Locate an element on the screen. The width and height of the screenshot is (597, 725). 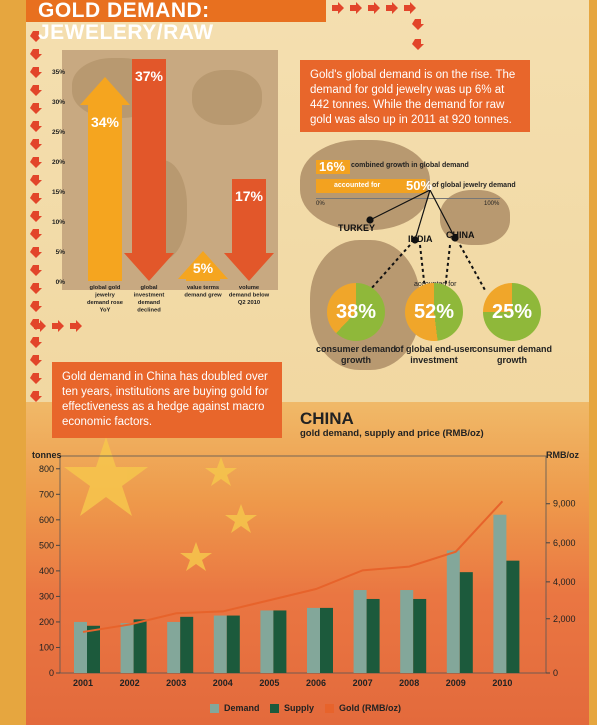
china-flag-stars is located at coordinates (160, 504).